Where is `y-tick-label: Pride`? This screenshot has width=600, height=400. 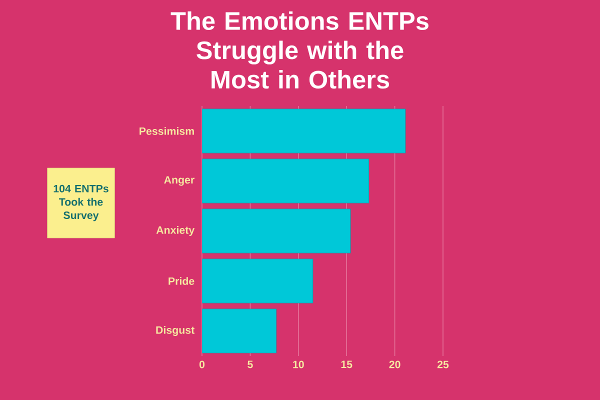 y-tick-label: Pride is located at coordinates (181, 281).